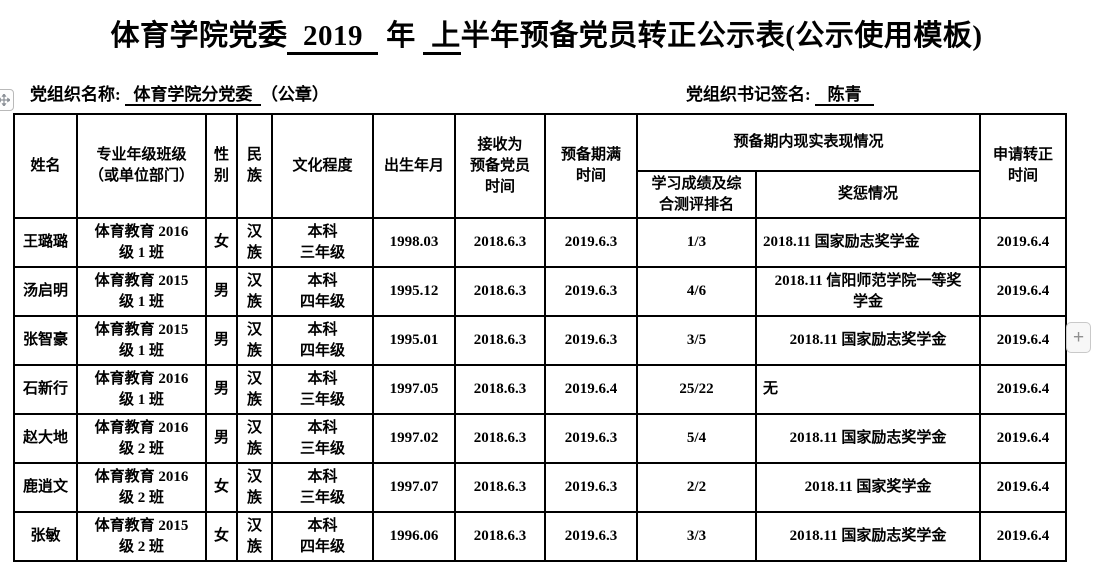 This screenshot has width=1093, height=572. What do you see at coordinates (808, 142) in the screenshot?
I see `col-header-performance-group: 预备期内现实表现情况` at bounding box center [808, 142].